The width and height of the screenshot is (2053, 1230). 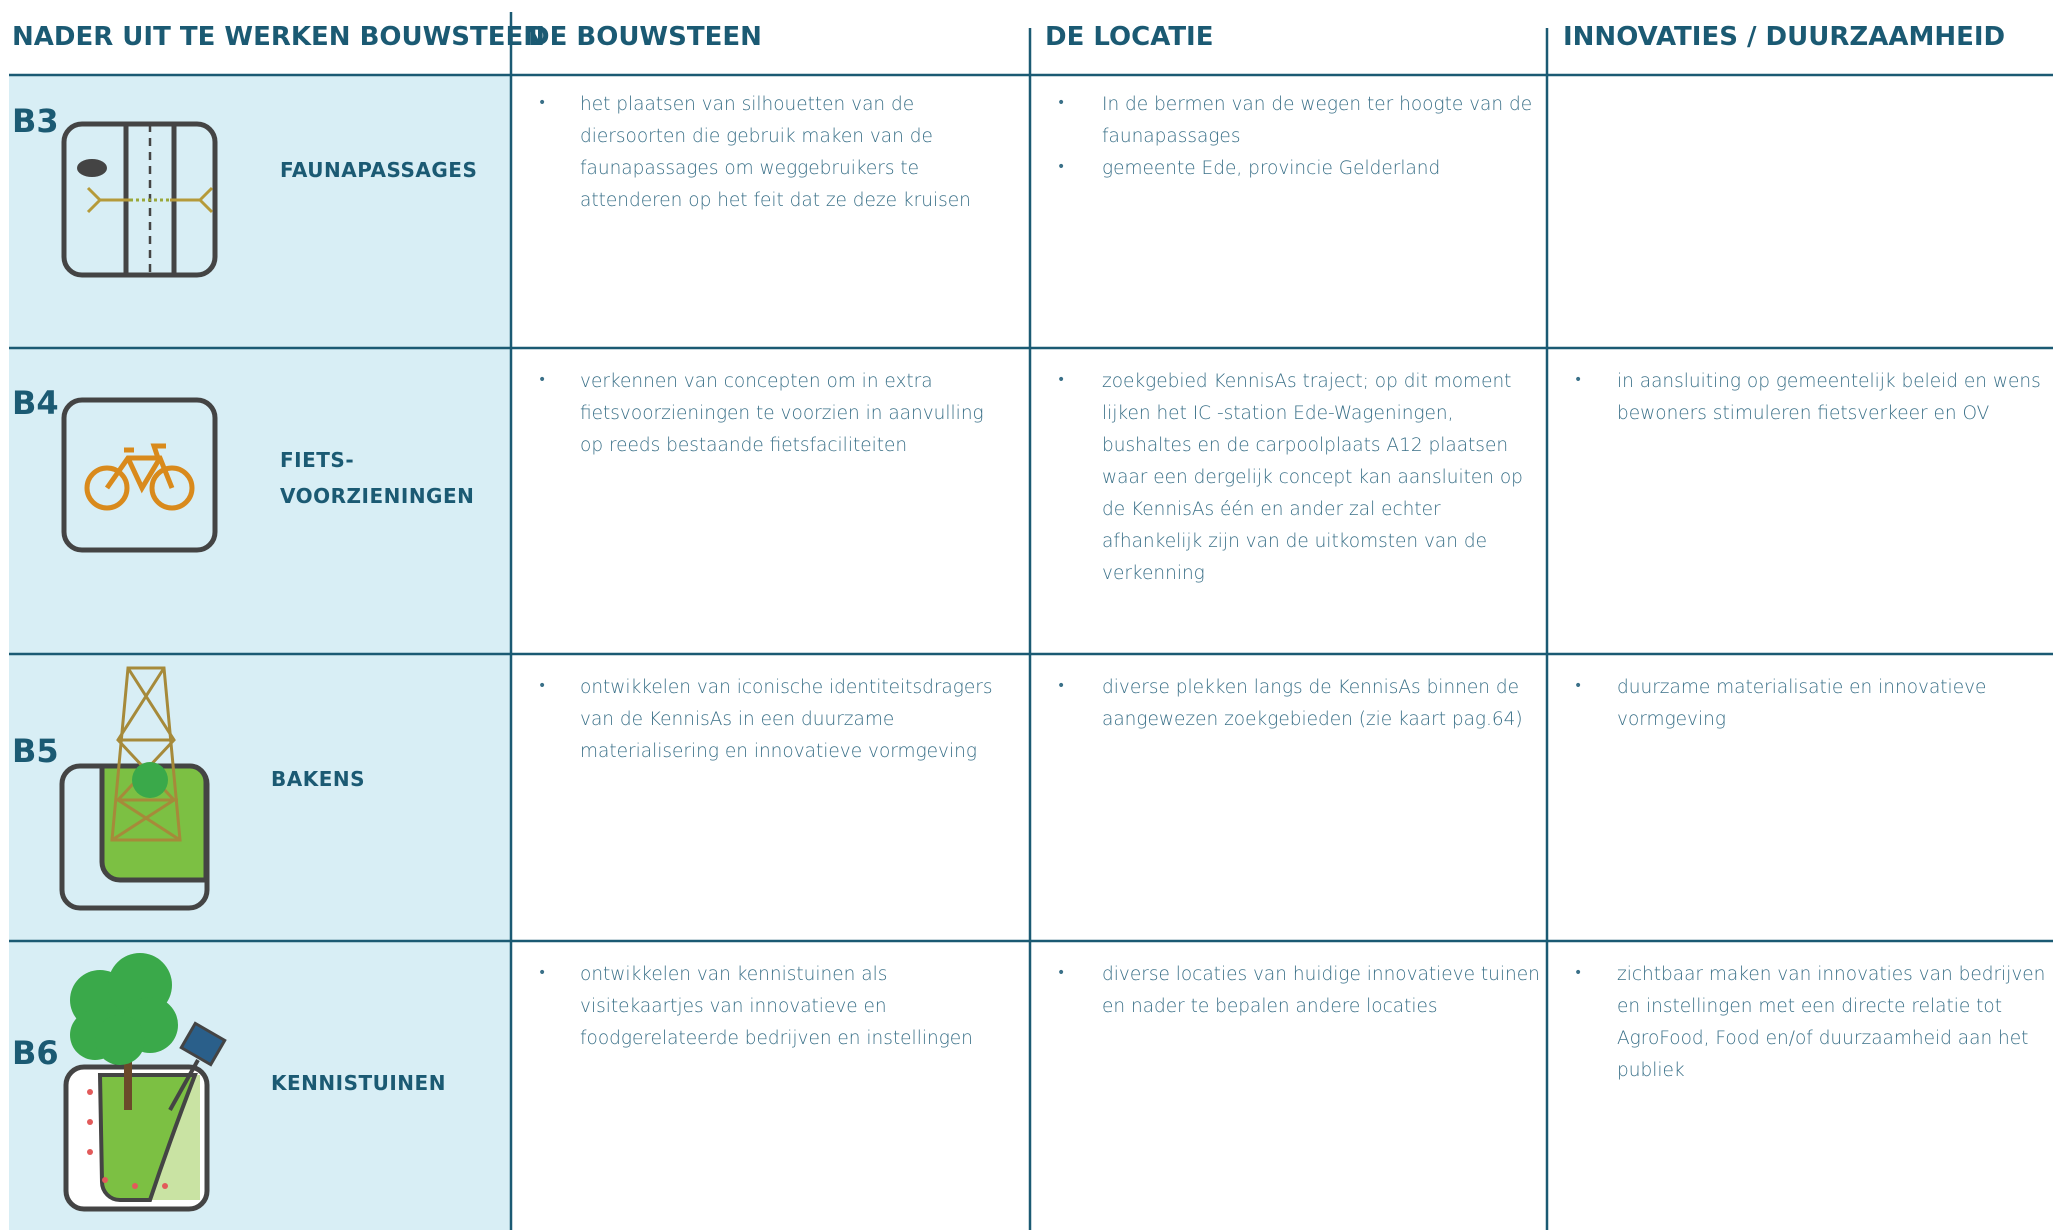 I want to click on row-name: BAKENS, so click(x=318, y=779).